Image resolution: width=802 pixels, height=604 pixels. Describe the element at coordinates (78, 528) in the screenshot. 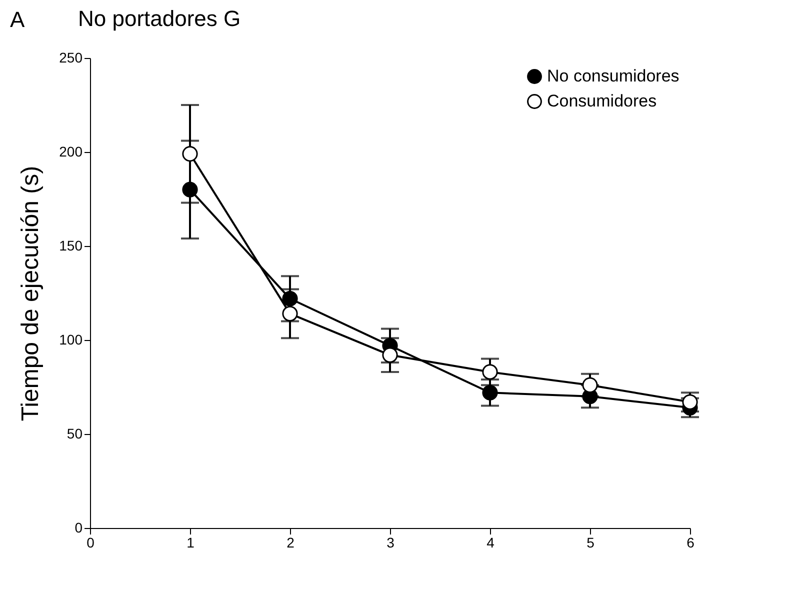

I see `y-tick-label: 0` at that location.